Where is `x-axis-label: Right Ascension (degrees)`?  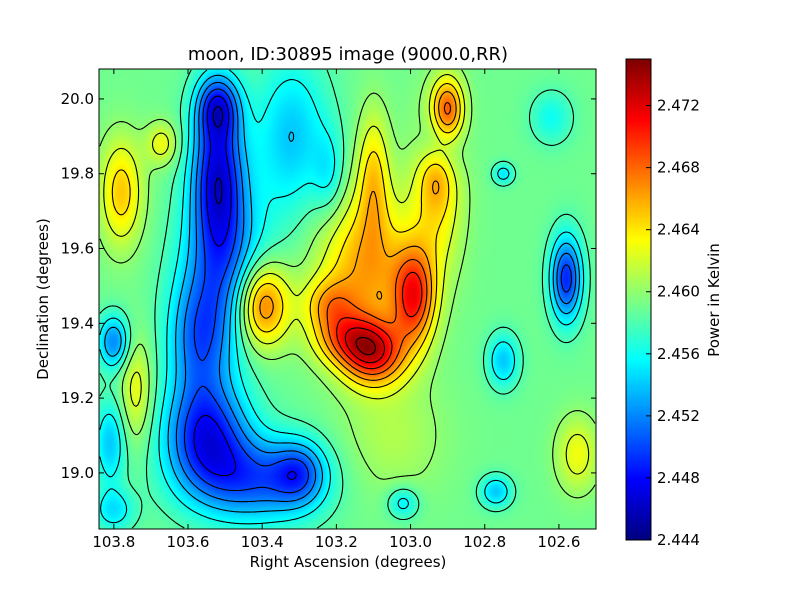 x-axis-label: Right Ascension (degrees) is located at coordinates (348, 562).